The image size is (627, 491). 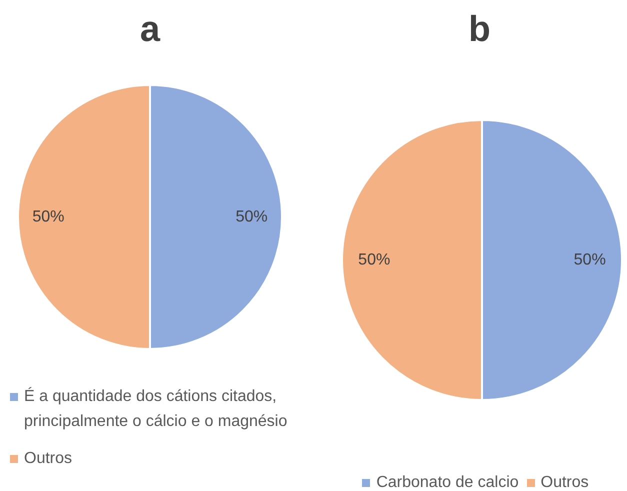 I want to click on legend-label: É a quantidade dos cátions citados, principalmente o cálcio e o magnésio, so click(x=156, y=409).